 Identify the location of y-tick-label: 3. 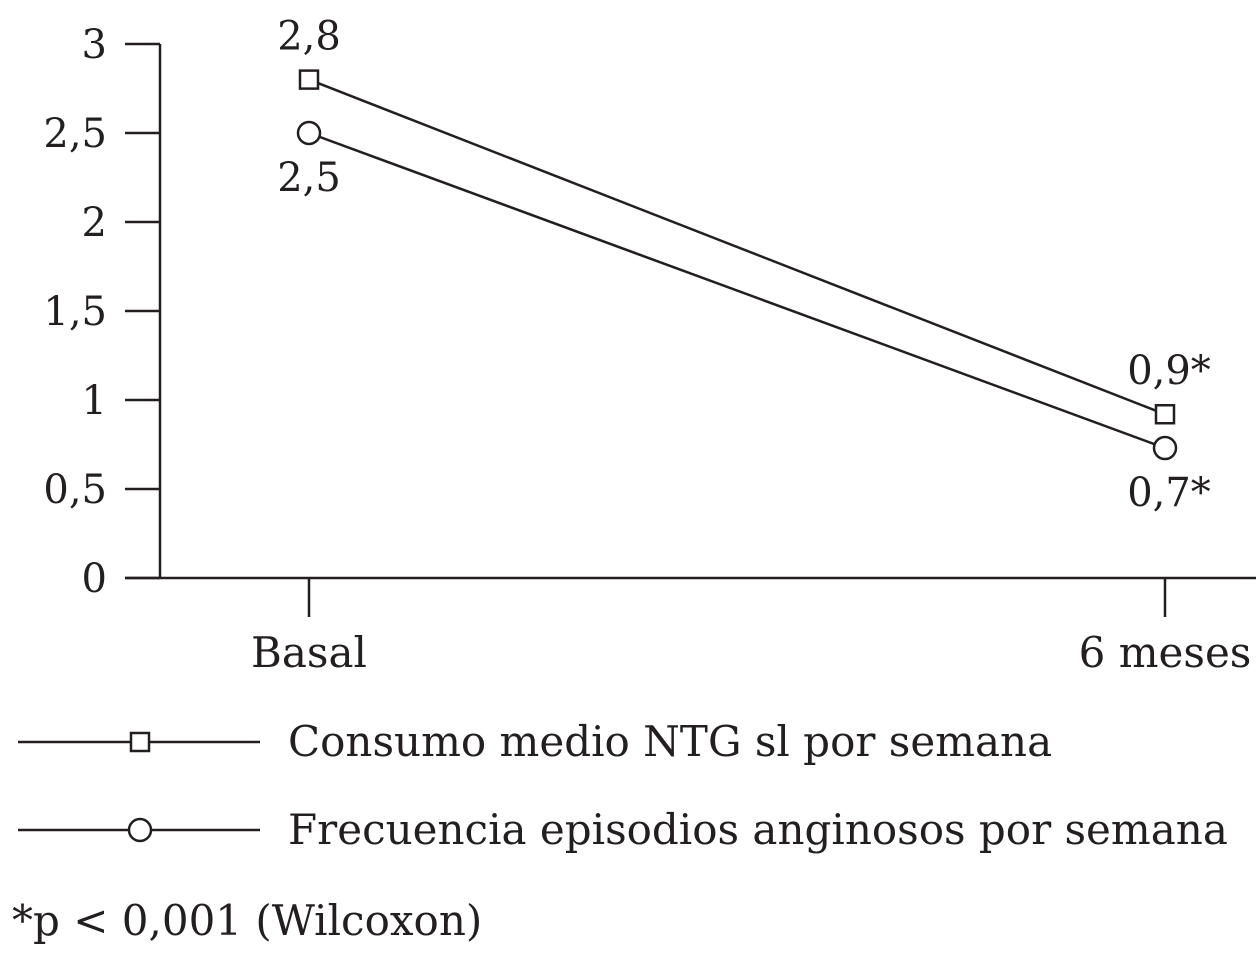
(94, 45).